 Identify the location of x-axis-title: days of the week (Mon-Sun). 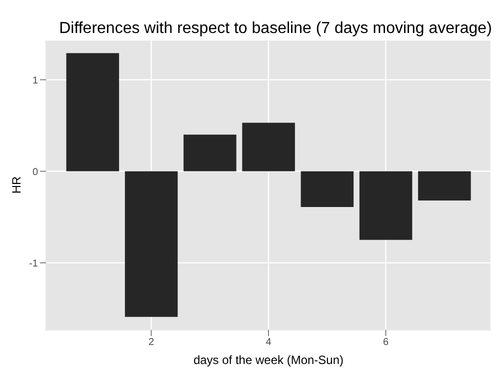
(268, 360).